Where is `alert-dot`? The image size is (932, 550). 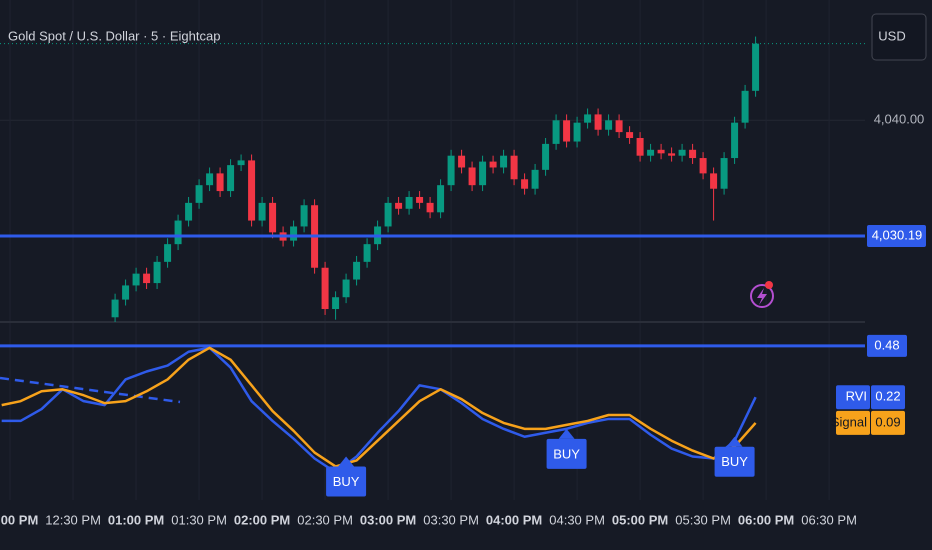 alert-dot is located at coordinates (769, 285).